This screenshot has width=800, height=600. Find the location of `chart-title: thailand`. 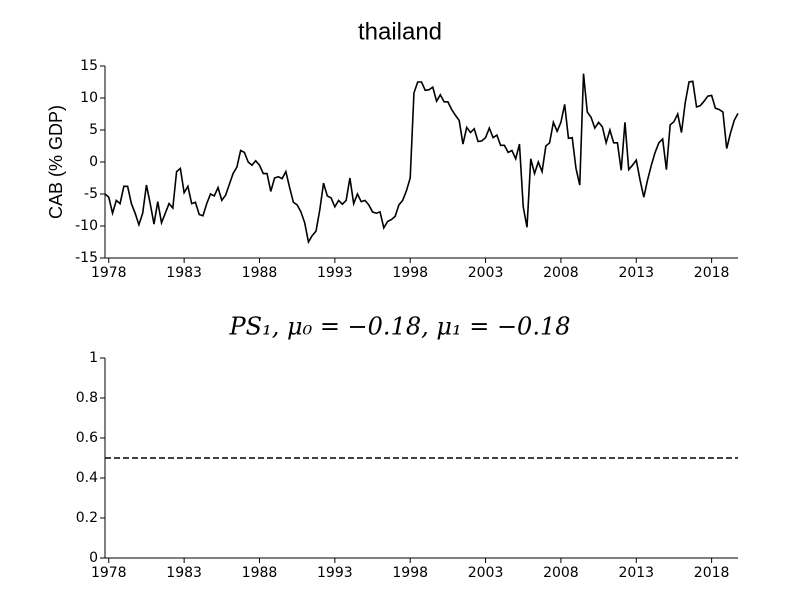

chart-title: thailand is located at coordinates (400, 31).